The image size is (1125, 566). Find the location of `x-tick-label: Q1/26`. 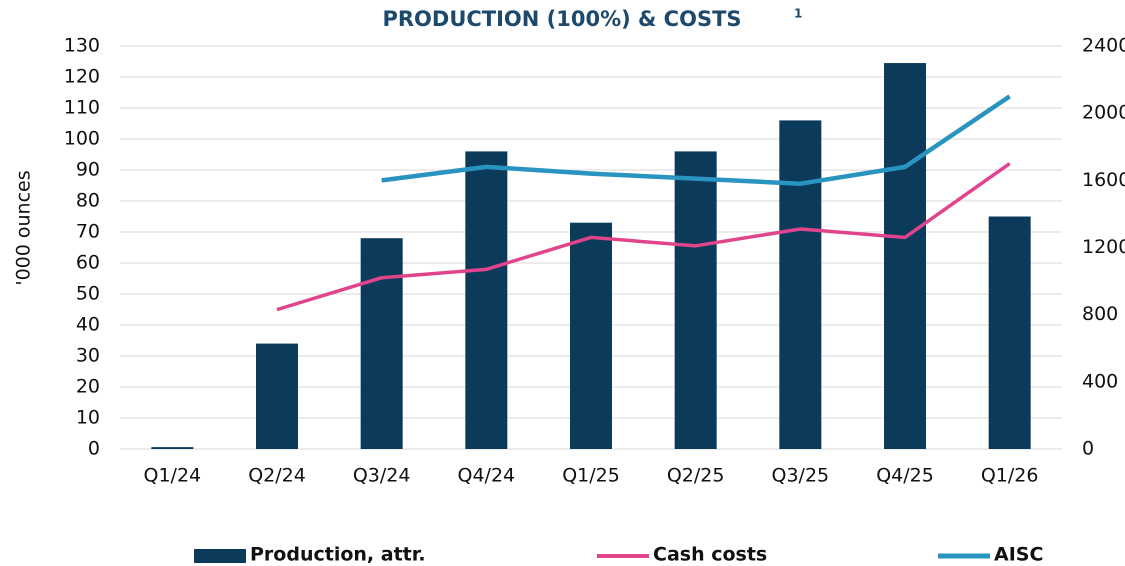

x-tick-label: Q1/26 is located at coordinates (1010, 476).